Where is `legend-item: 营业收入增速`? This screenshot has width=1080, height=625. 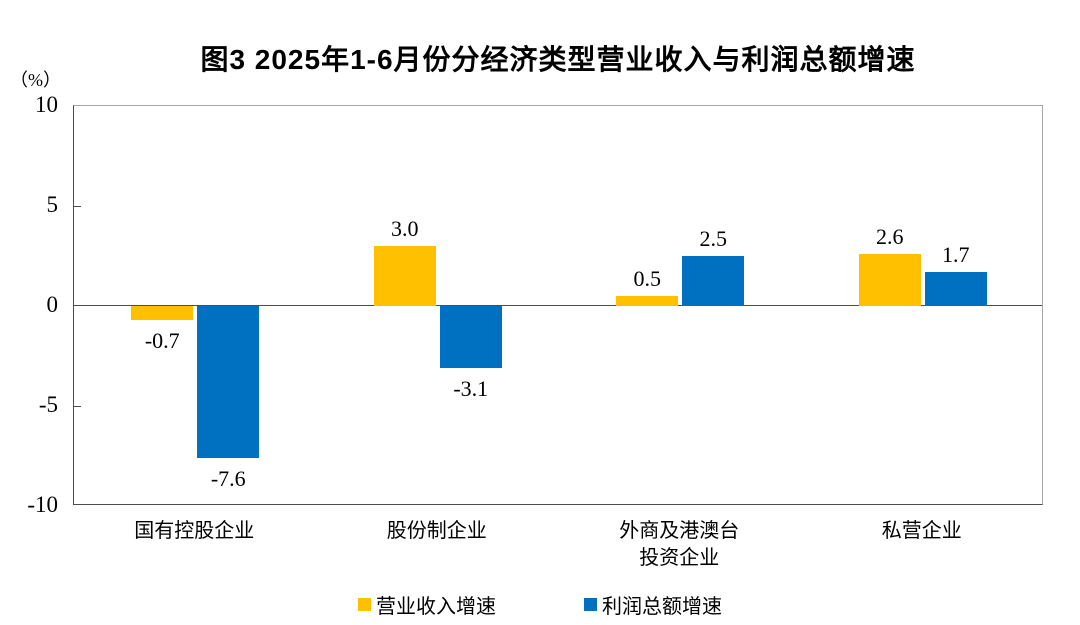
legend-item: 营业收入增速 is located at coordinates (427, 604).